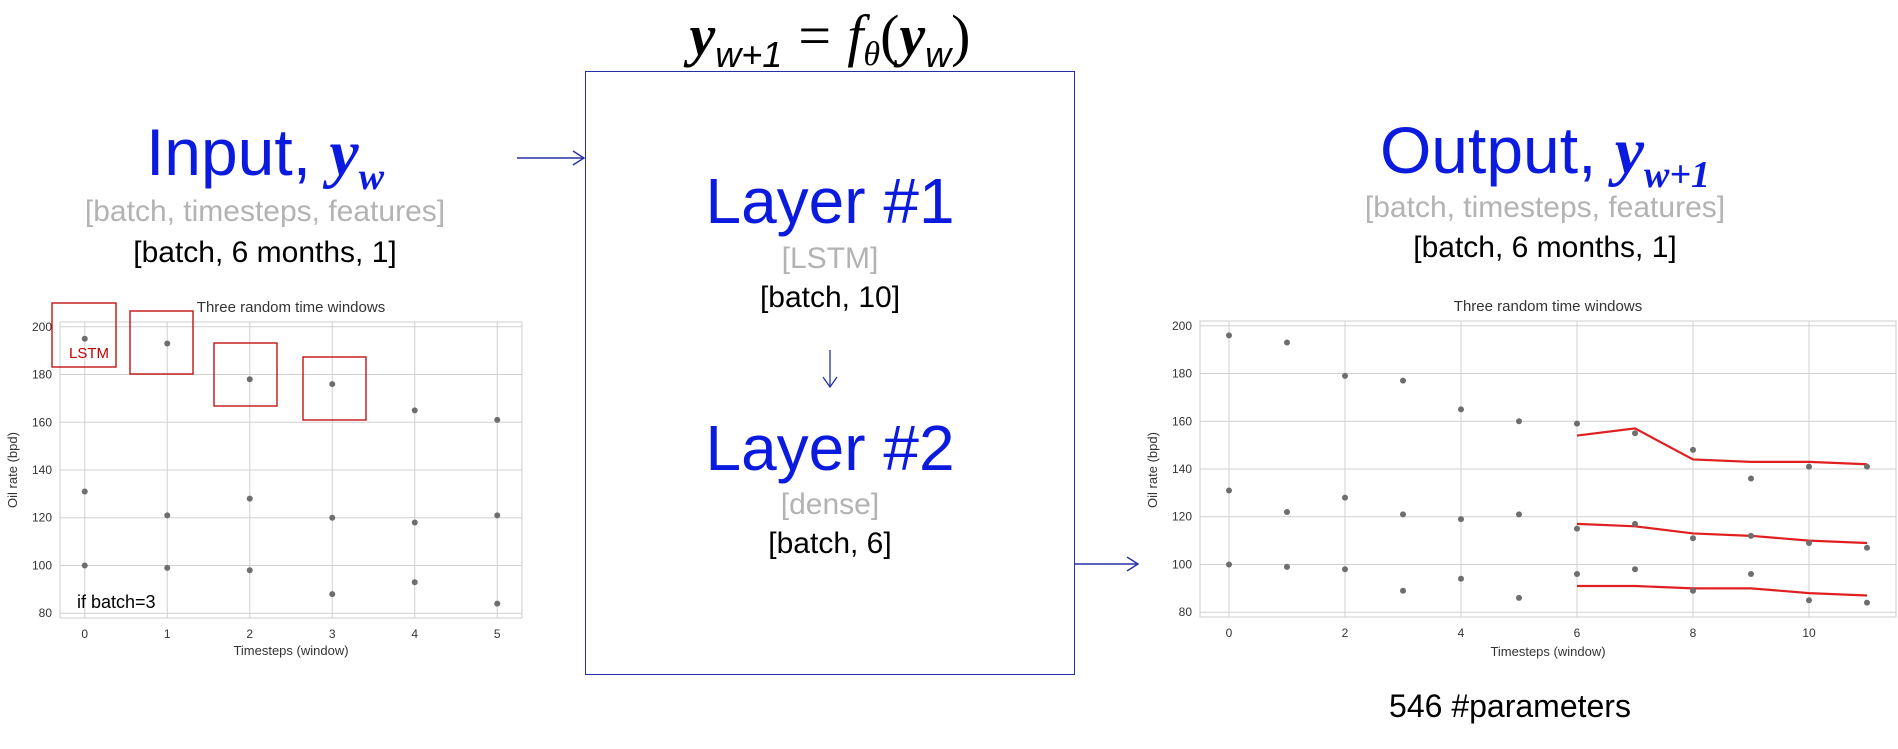 Image resolution: width=1898 pixels, height=749 pixels. I want to click on output-chart-xtick-label: 4, so click(1461, 633).